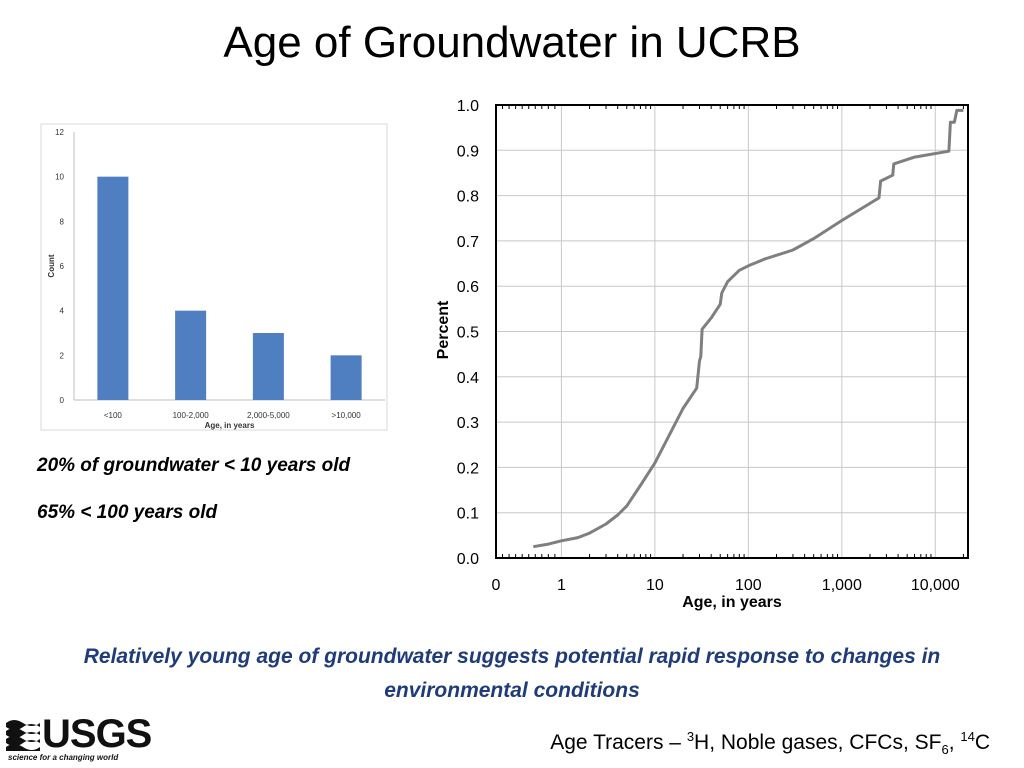  What do you see at coordinates (194, 465) in the screenshot?
I see `note-young-fraction: 20% of groundwater < 10 years old` at bounding box center [194, 465].